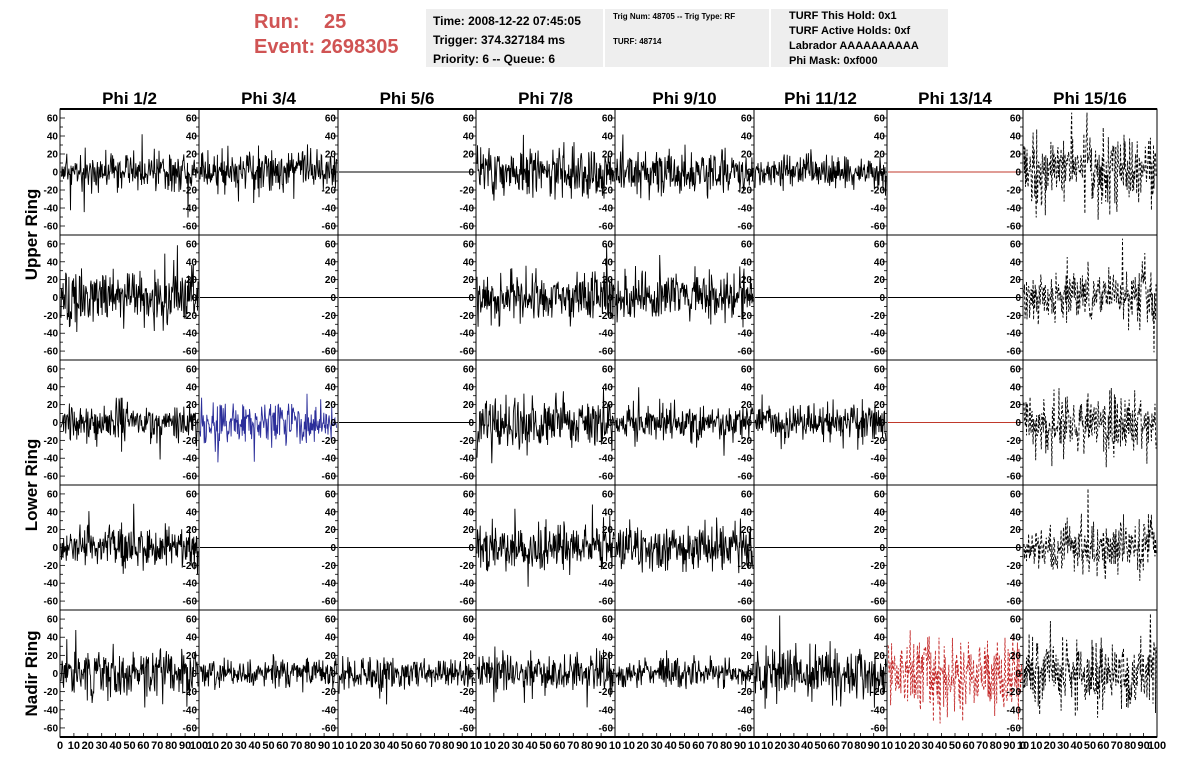 The height and width of the screenshot is (772, 1196). Describe the element at coordinates (199, 746) in the screenshot. I see `x-tick-label: 100` at that location.